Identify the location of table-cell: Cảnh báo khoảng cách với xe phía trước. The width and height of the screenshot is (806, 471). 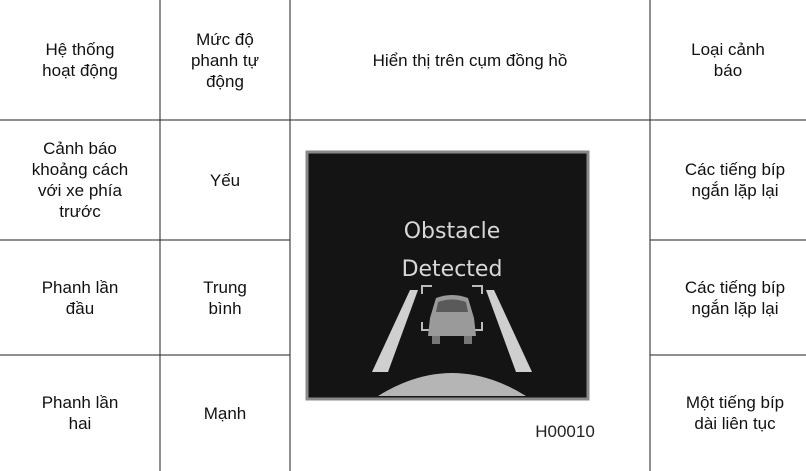
(80, 180).